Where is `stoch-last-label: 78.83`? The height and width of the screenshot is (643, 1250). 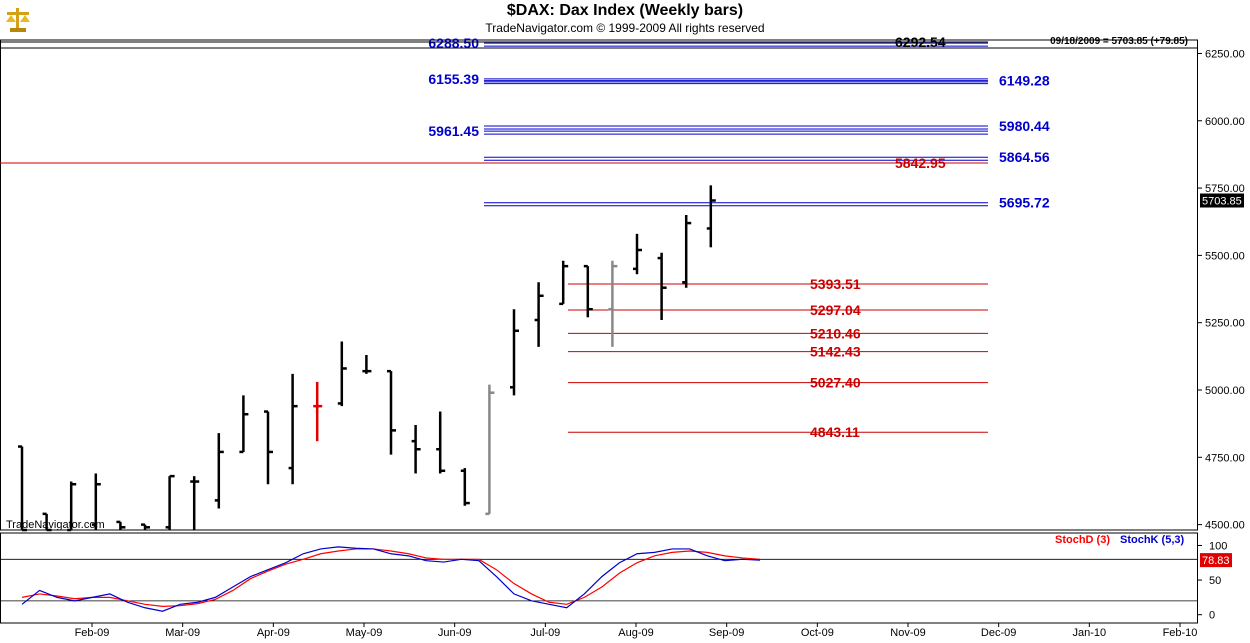
stoch-last-label: 78.83 is located at coordinates (1216, 561).